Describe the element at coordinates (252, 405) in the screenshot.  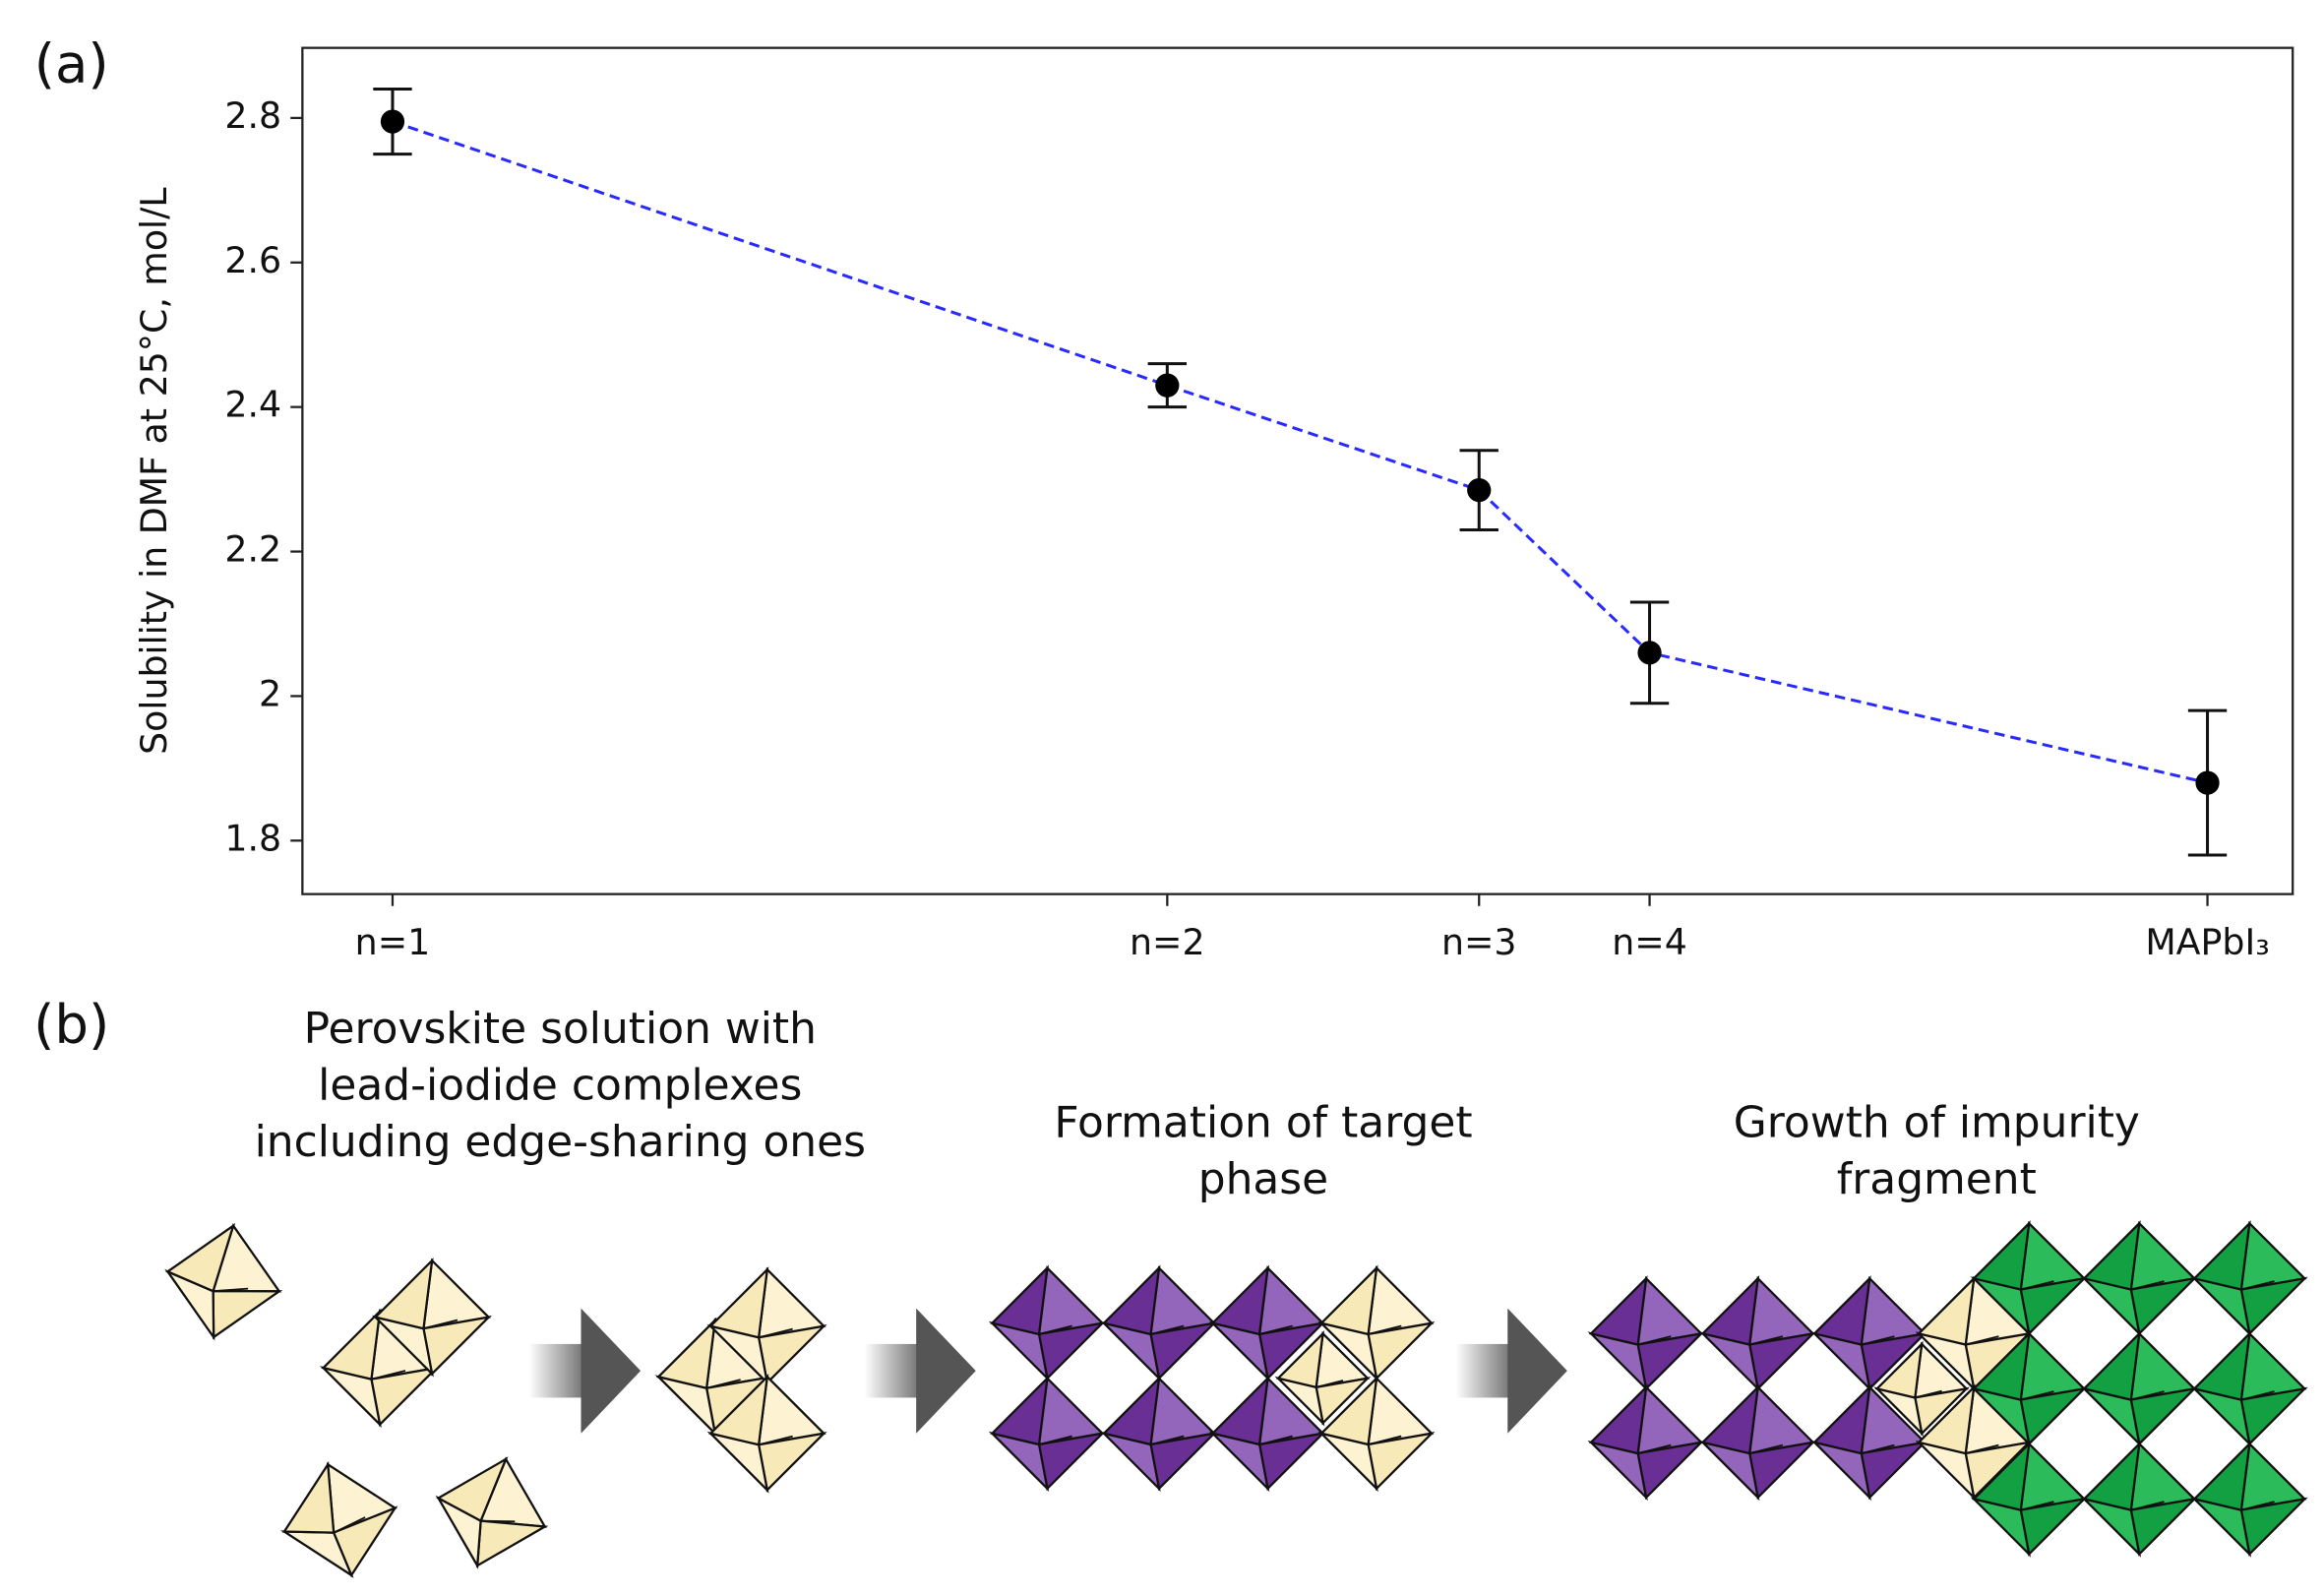
I see `y-tick-label: 2.4` at that location.